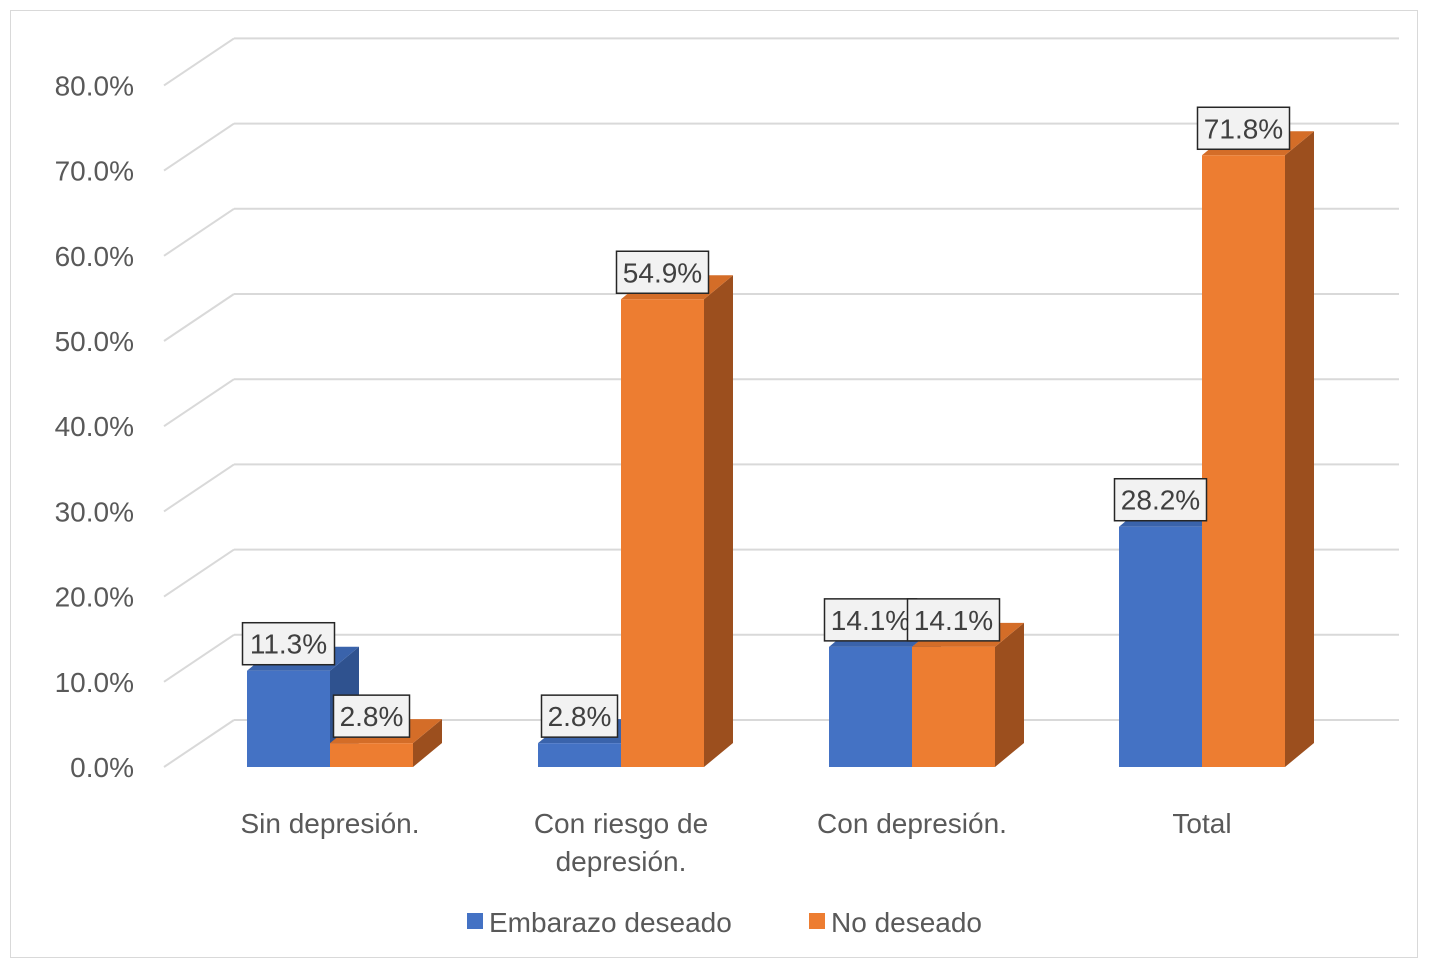  I want to click on data-label: 11.3%, so click(288, 643).